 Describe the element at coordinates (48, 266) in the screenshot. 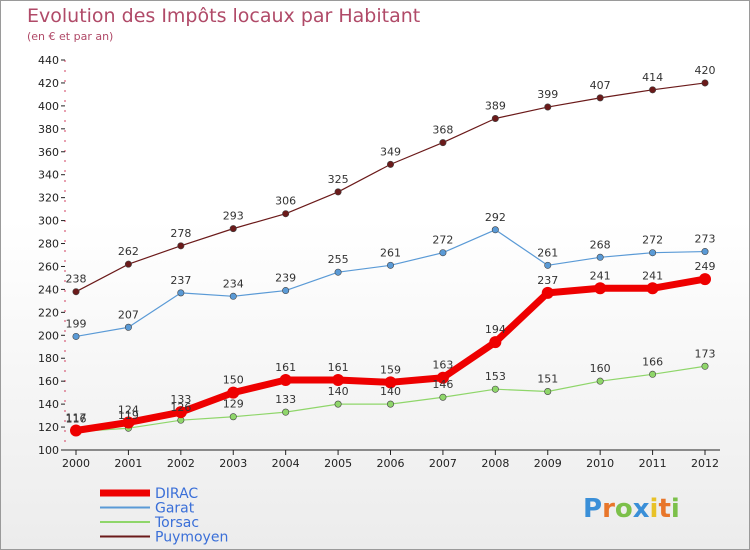

I see `y-tick-label: 260` at that location.